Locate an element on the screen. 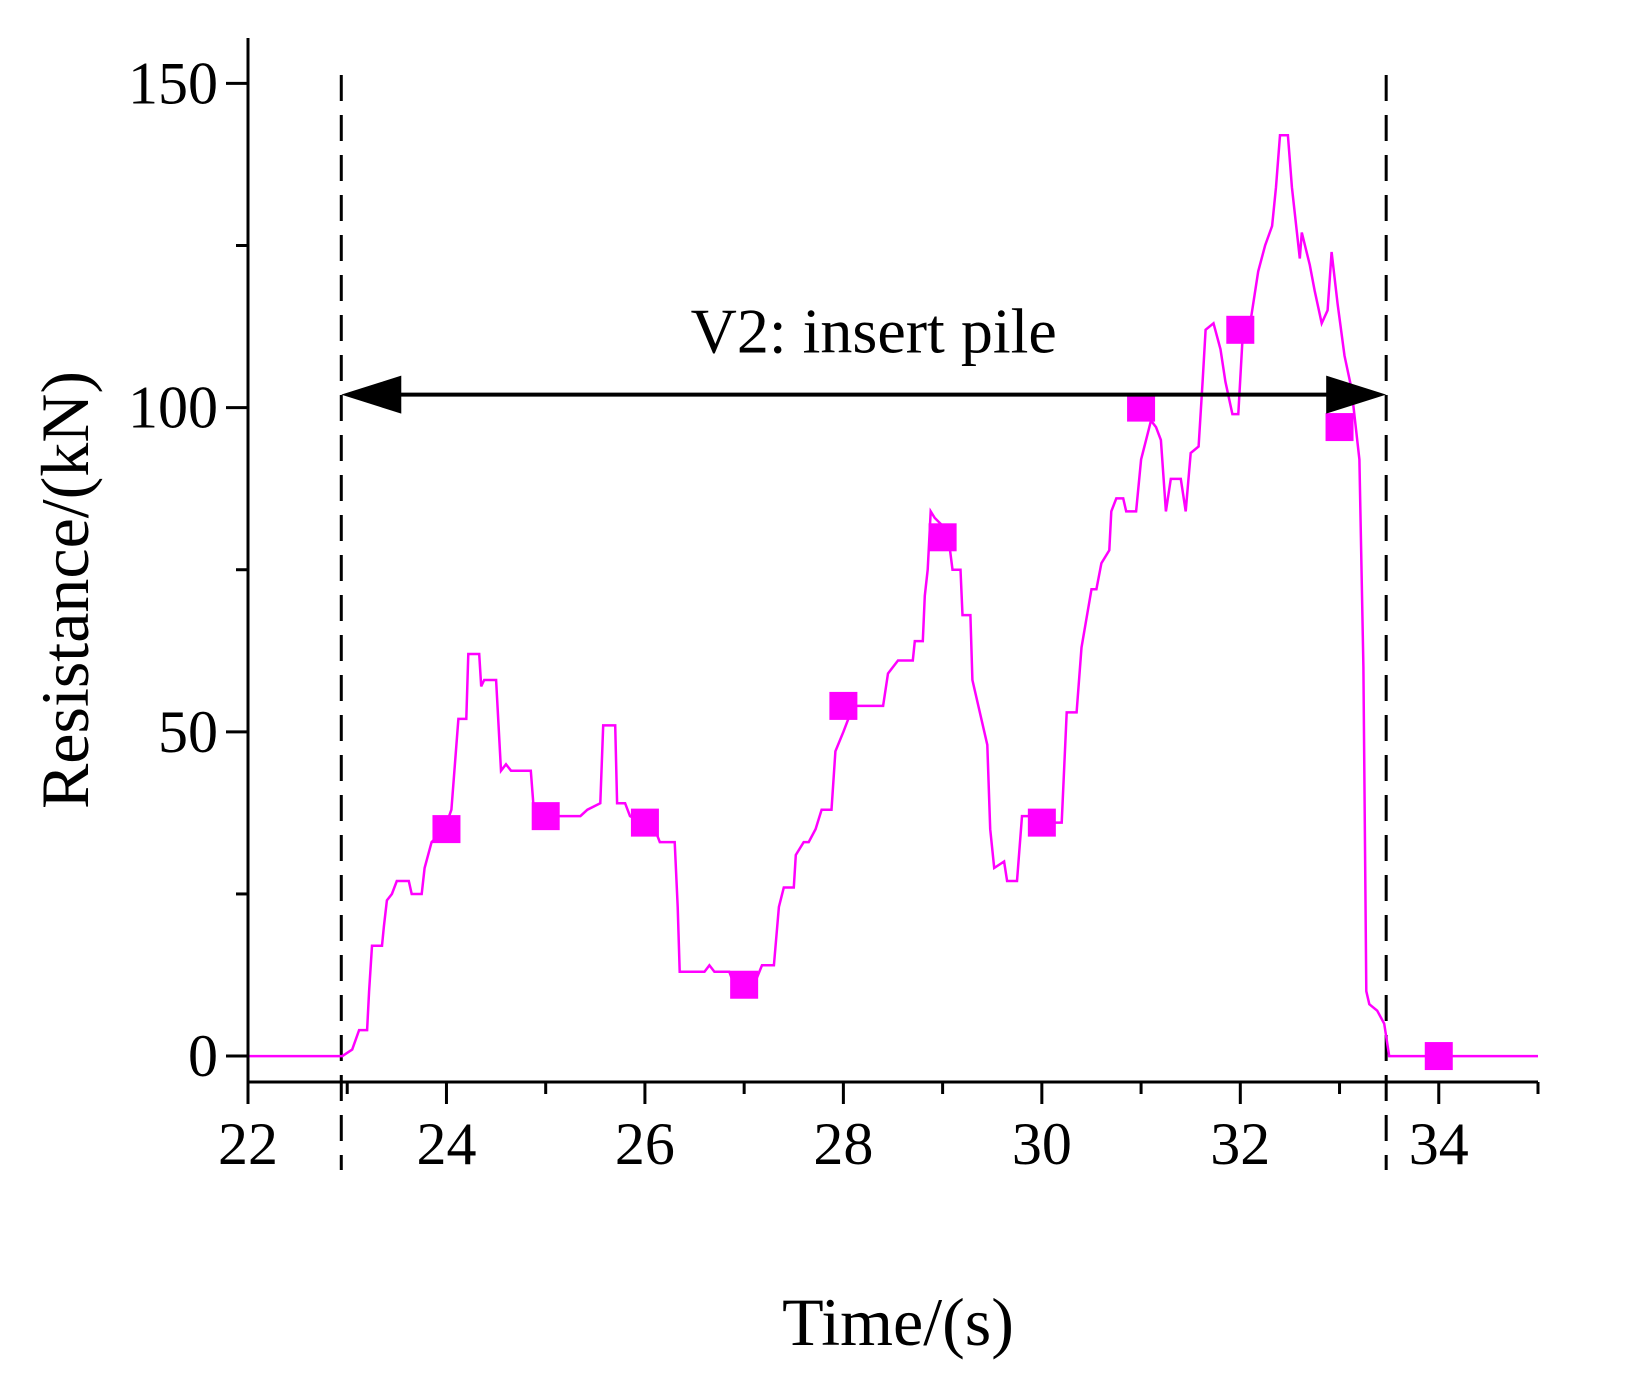 Image resolution: width=1635 pixels, height=1373 pixels. x-tick-label: 24 is located at coordinates (446, 1144).